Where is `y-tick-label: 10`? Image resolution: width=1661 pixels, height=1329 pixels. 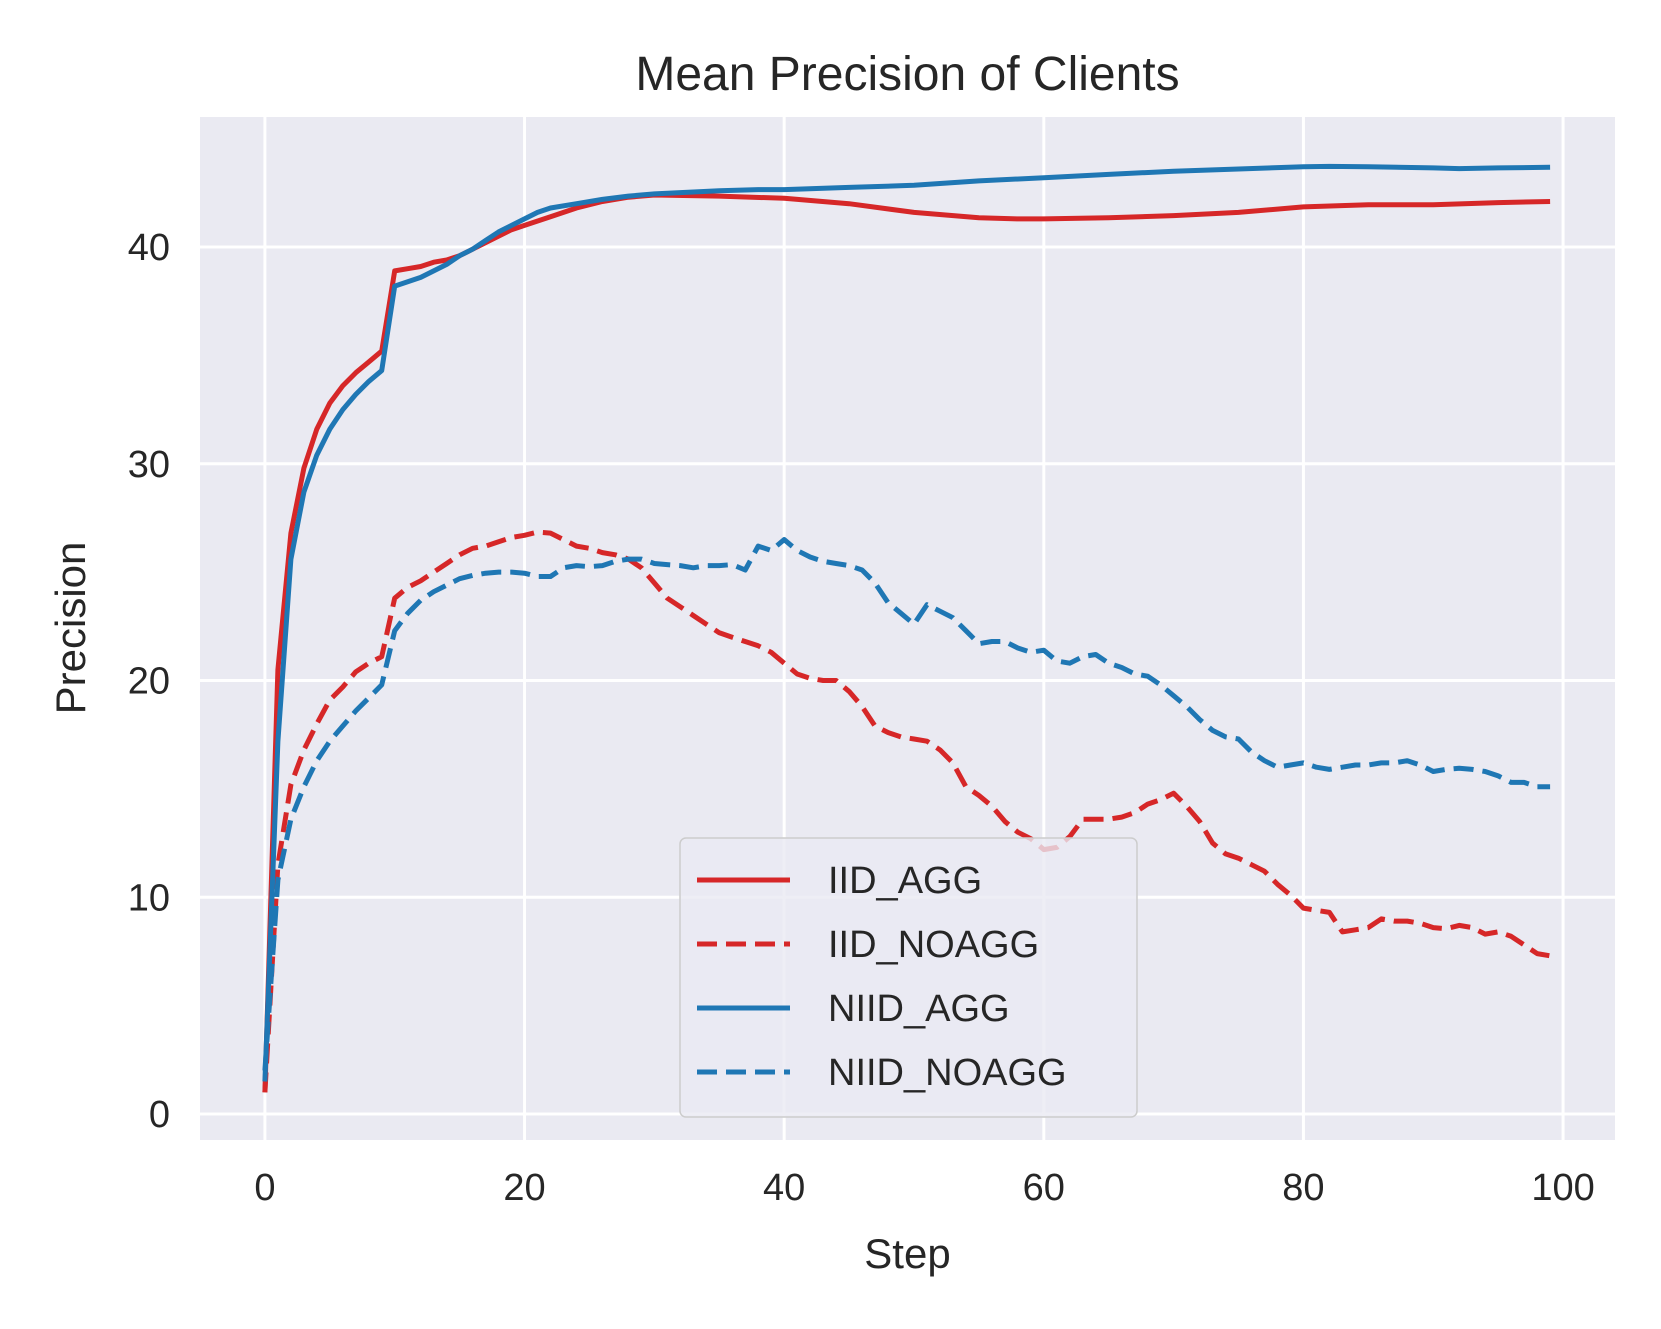
y-tick-label: 10 is located at coordinates (149, 898).